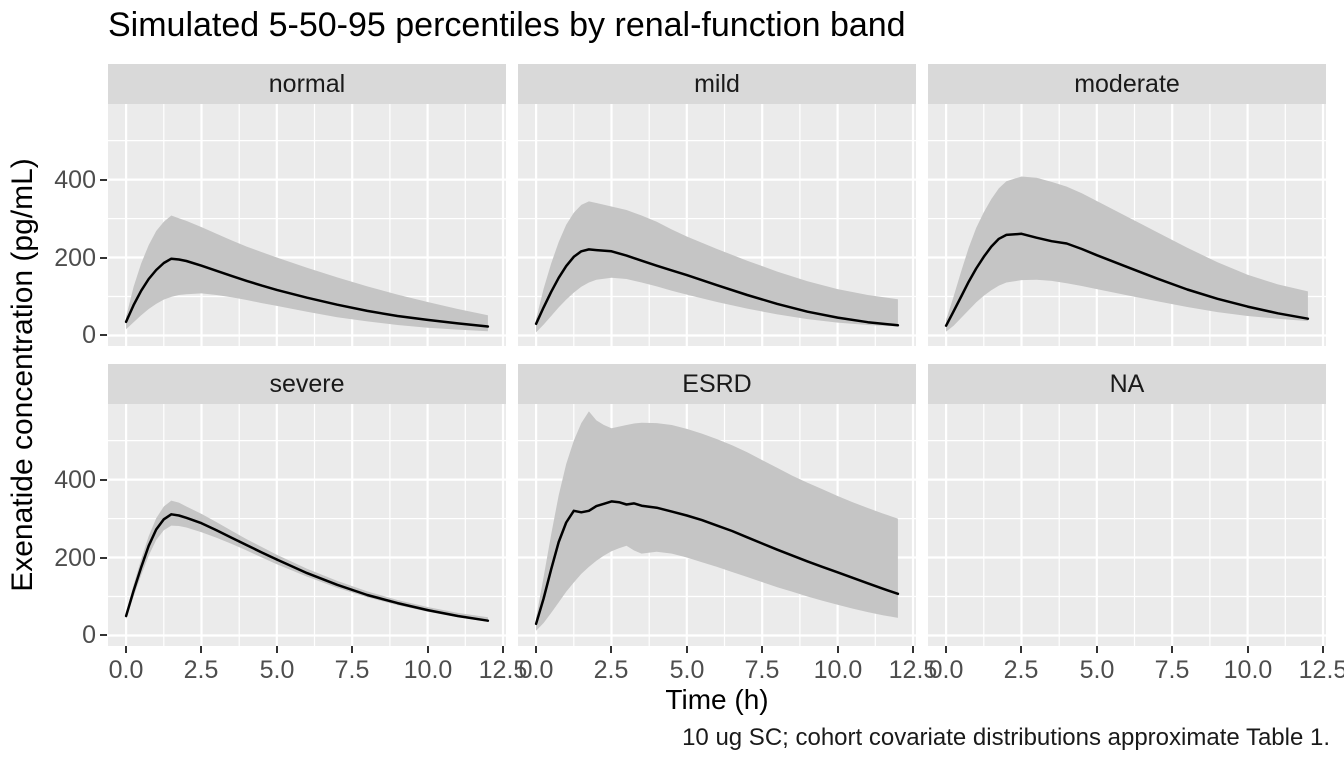 The height and width of the screenshot is (768, 1344). I want to click on facet-strip-normal: normal, so click(307, 84).